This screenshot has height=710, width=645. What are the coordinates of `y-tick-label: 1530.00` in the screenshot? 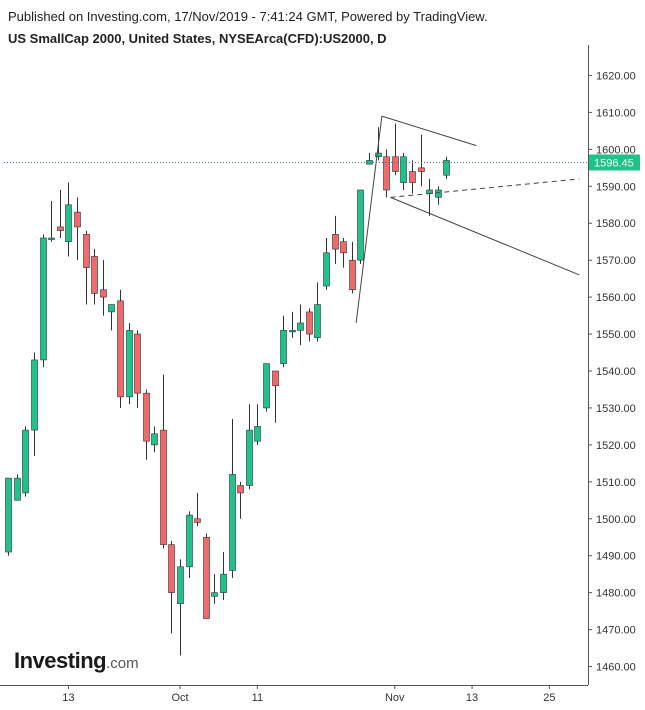 It's located at (616, 409).